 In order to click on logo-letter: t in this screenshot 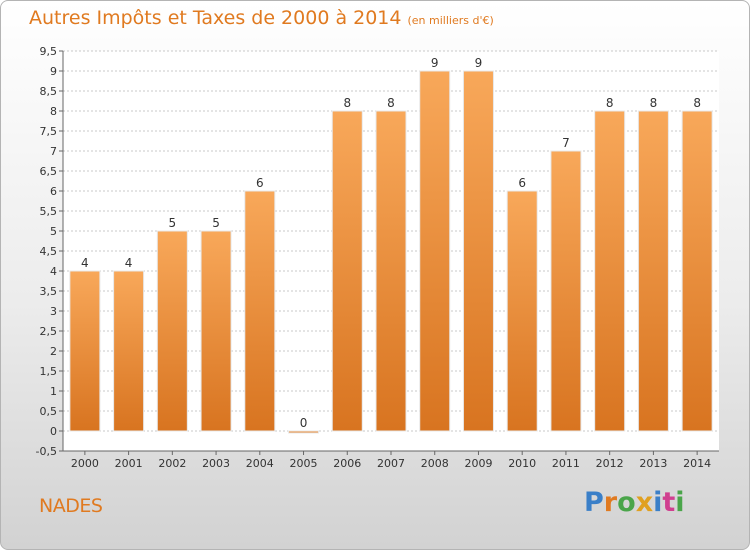, I will do `click(669, 502)`.